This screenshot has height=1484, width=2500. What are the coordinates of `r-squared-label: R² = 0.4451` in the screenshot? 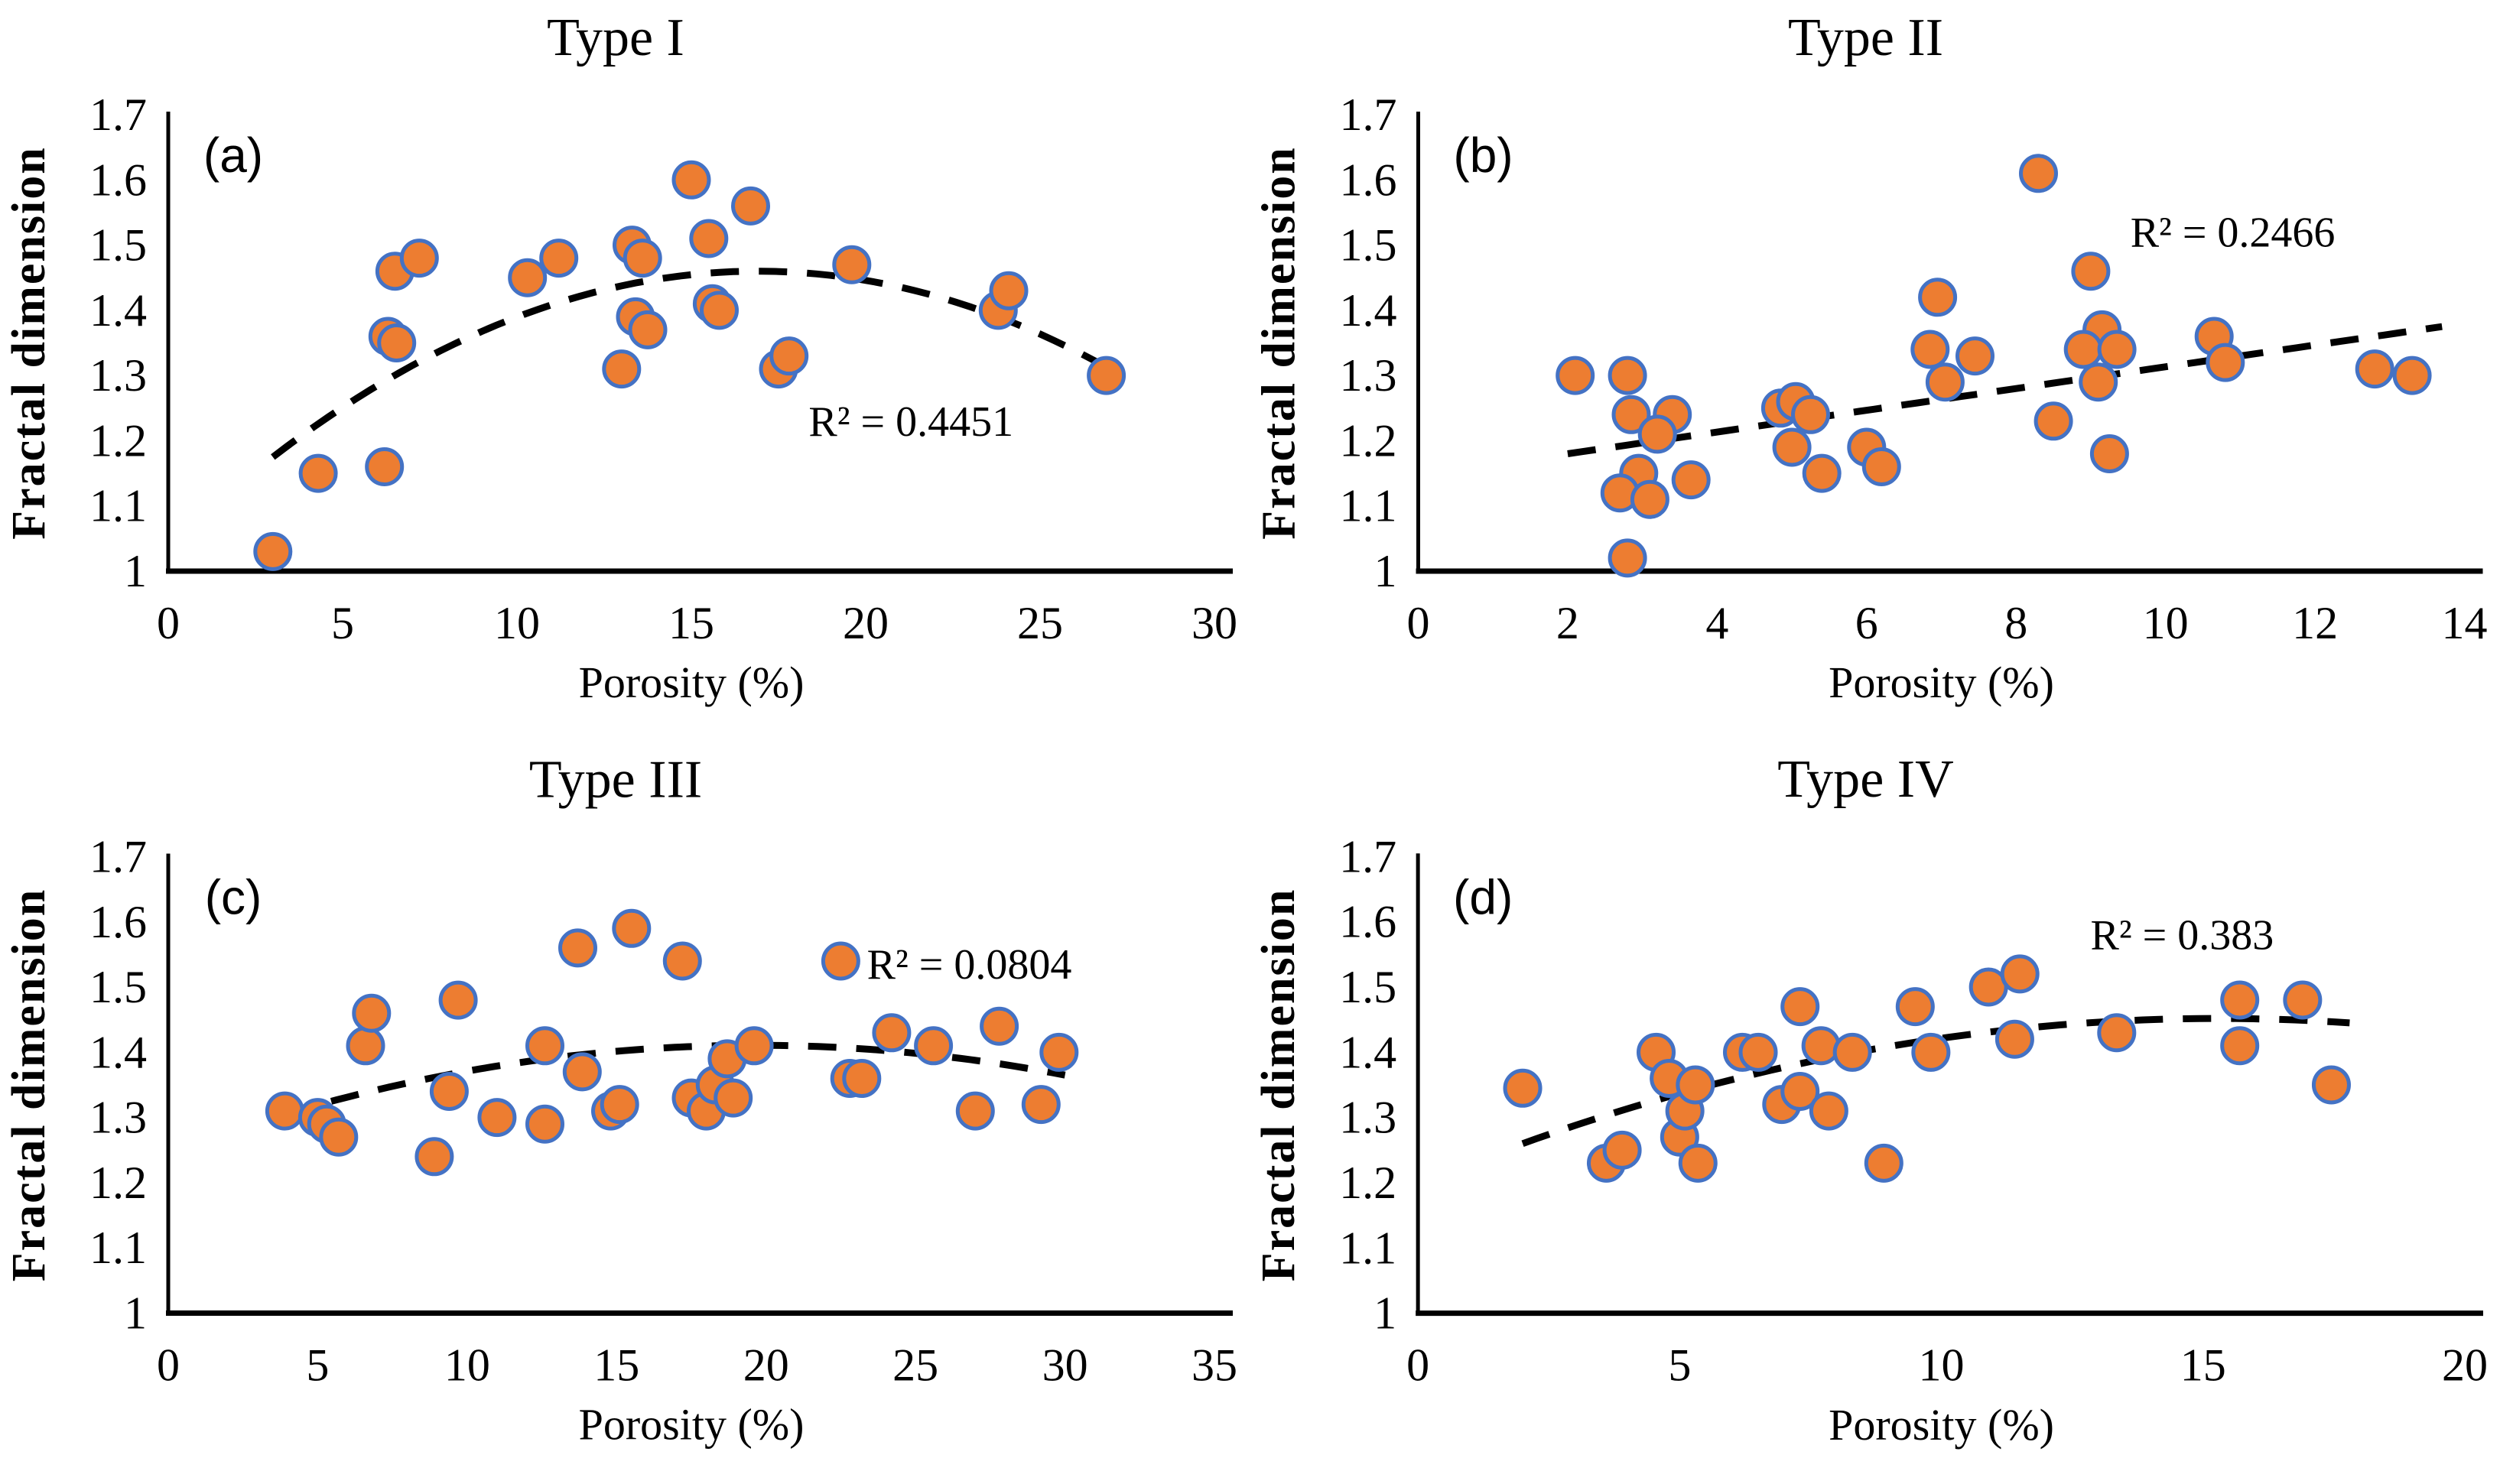 It's located at (910, 422).